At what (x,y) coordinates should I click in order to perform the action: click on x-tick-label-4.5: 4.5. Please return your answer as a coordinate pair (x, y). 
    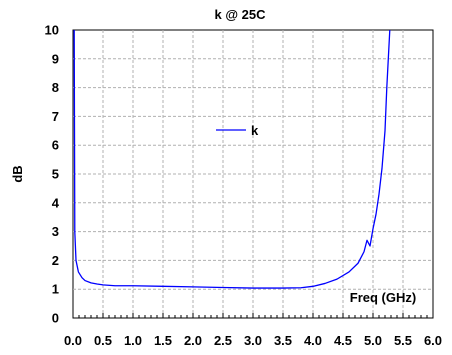
    Looking at the image, I should click on (343, 340).